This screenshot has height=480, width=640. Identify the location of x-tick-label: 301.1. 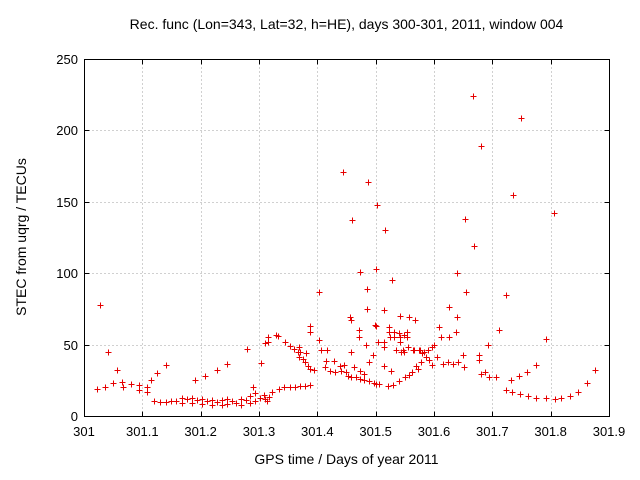
(142, 431).